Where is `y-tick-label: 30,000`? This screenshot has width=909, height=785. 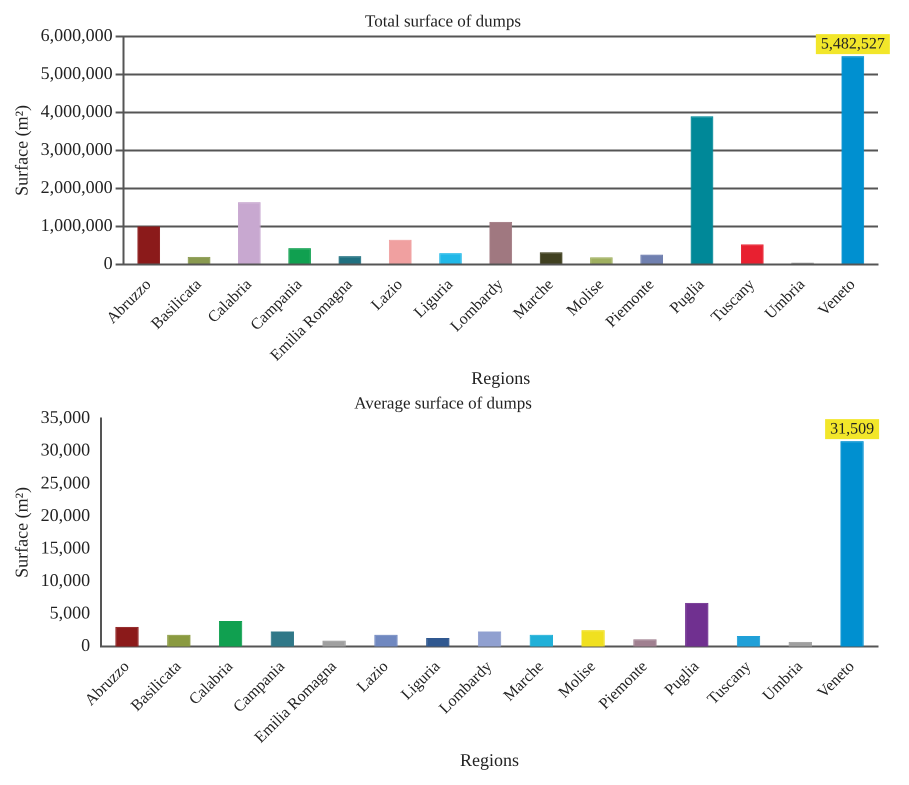 y-tick-label: 30,000 is located at coordinates (65, 450).